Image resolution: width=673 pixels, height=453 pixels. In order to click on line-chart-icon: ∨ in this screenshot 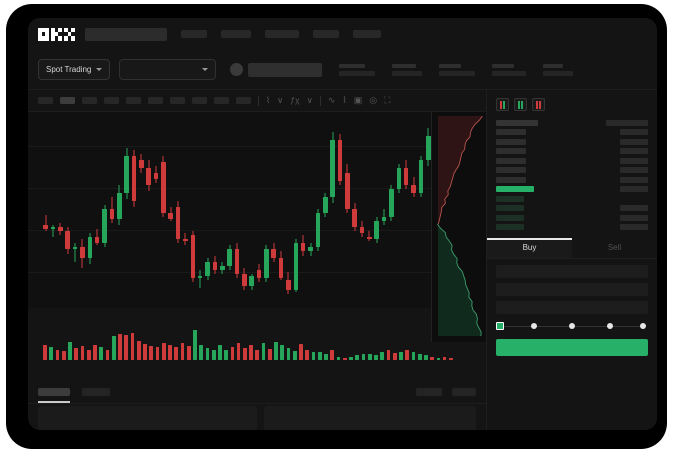, I will do `click(280, 100)`.